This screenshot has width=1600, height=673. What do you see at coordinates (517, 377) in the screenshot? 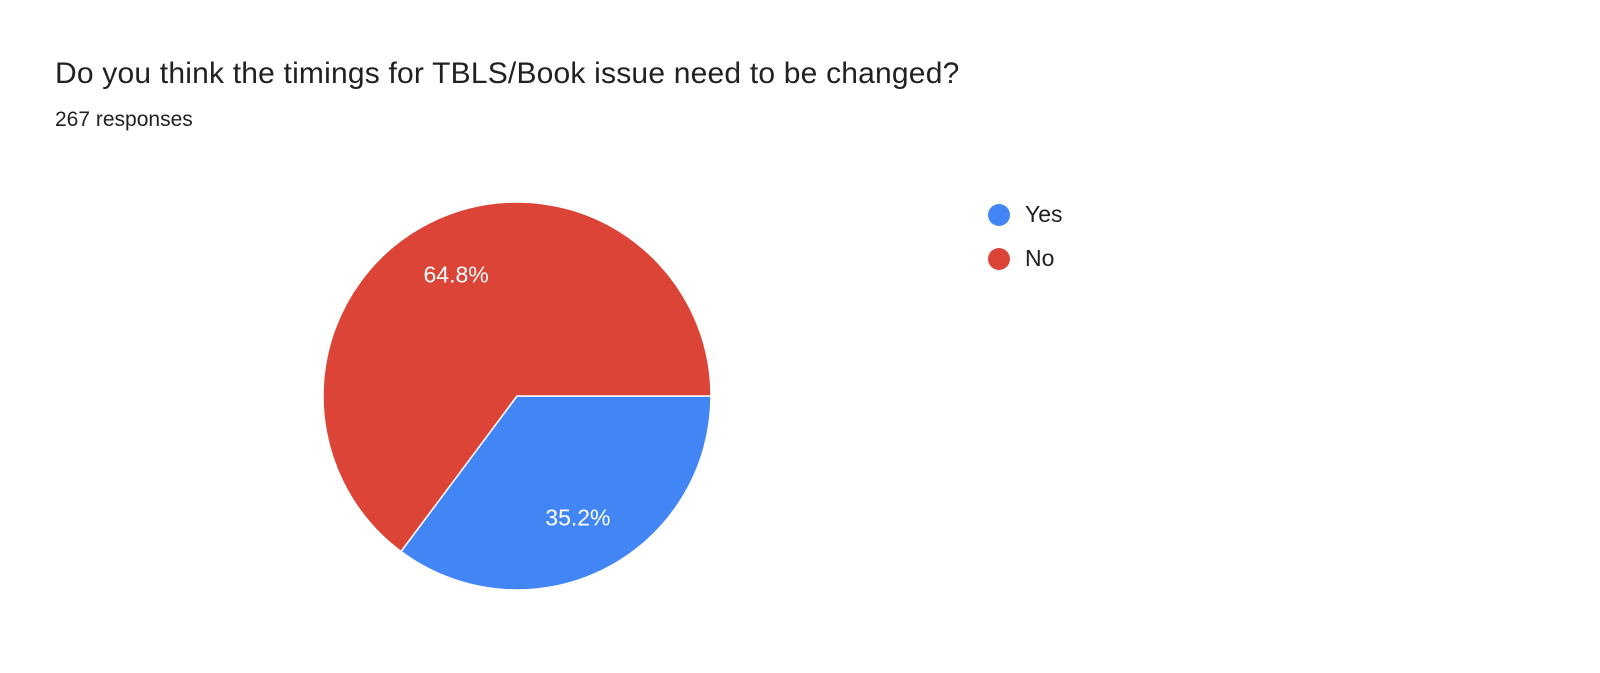
I see `pie-slice-no` at bounding box center [517, 377].